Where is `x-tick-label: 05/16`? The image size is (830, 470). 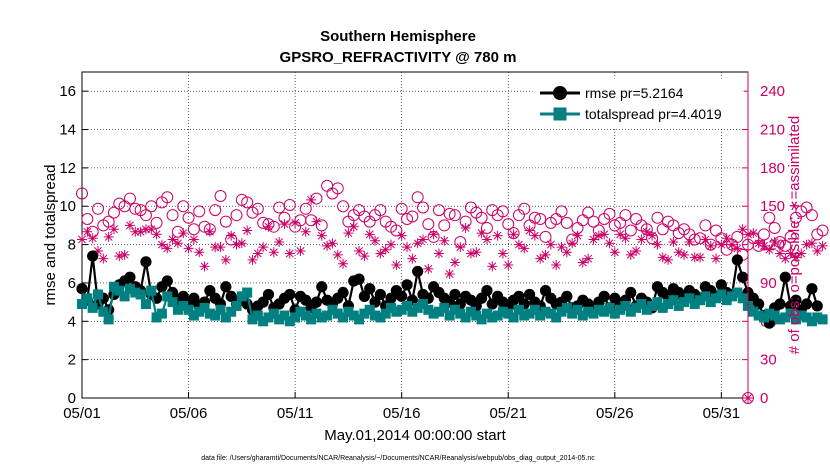
x-tick-label: 05/16 is located at coordinates (402, 413).